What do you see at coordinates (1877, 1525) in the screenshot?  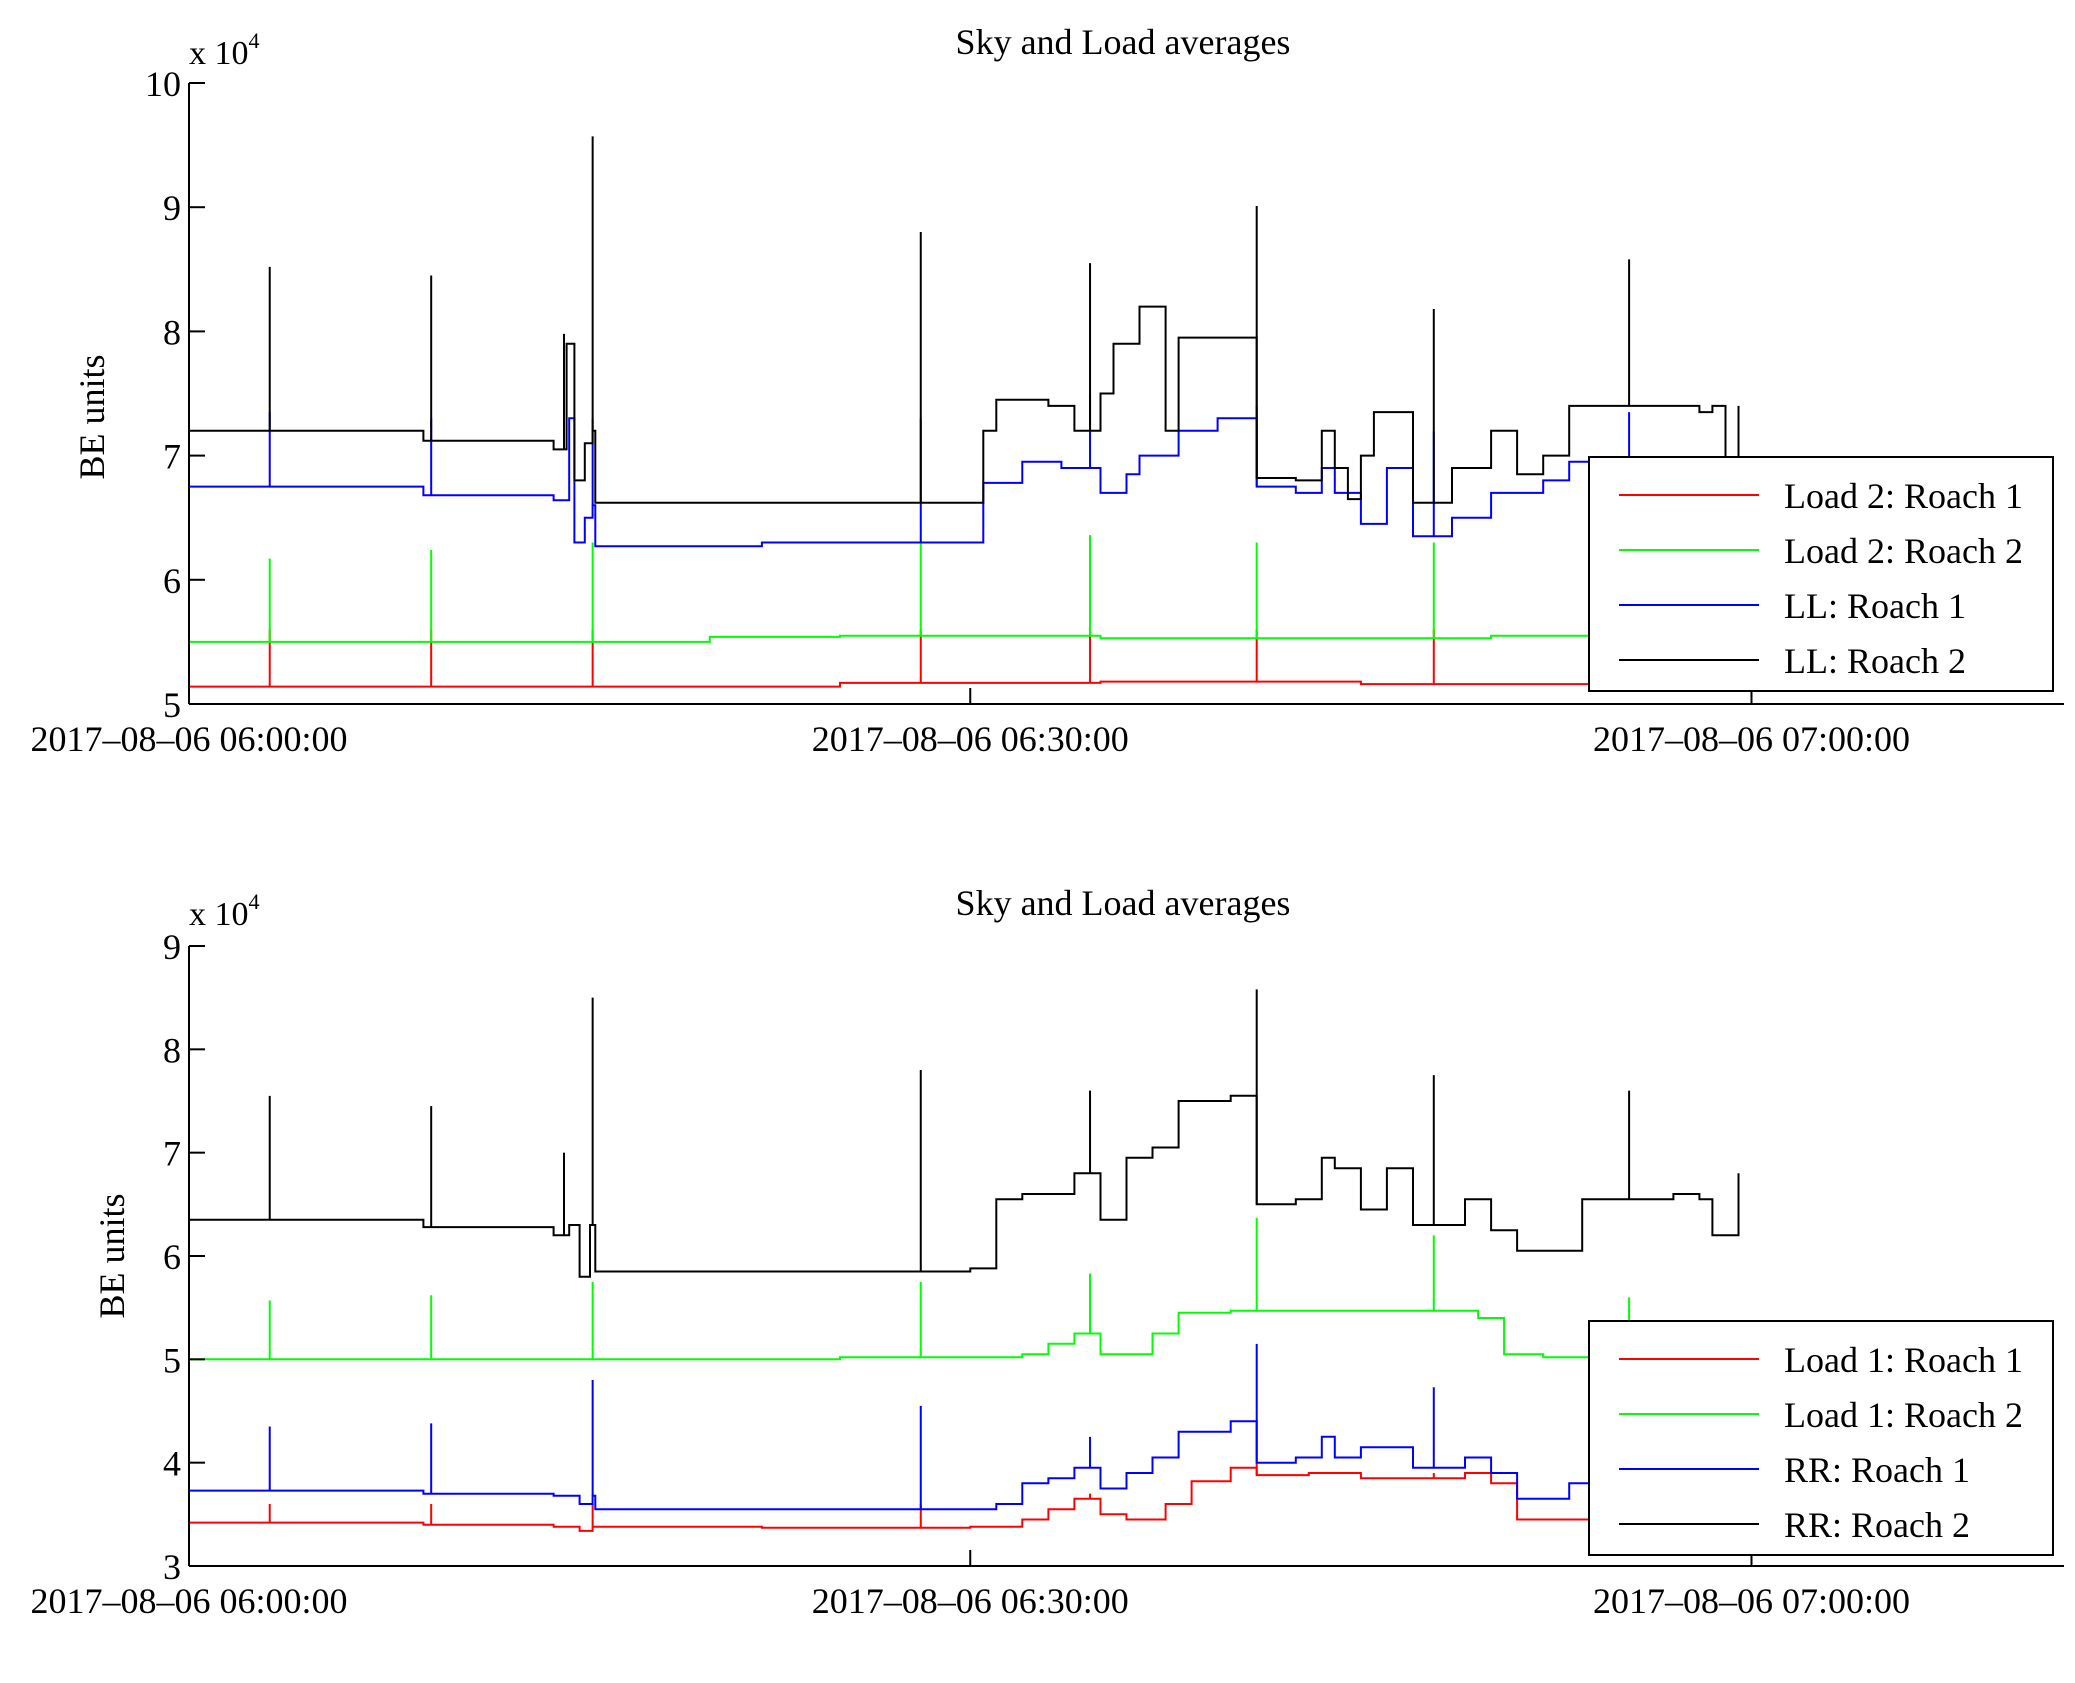 I see `legend-entry: RR: Roach 2` at bounding box center [1877, 1525].